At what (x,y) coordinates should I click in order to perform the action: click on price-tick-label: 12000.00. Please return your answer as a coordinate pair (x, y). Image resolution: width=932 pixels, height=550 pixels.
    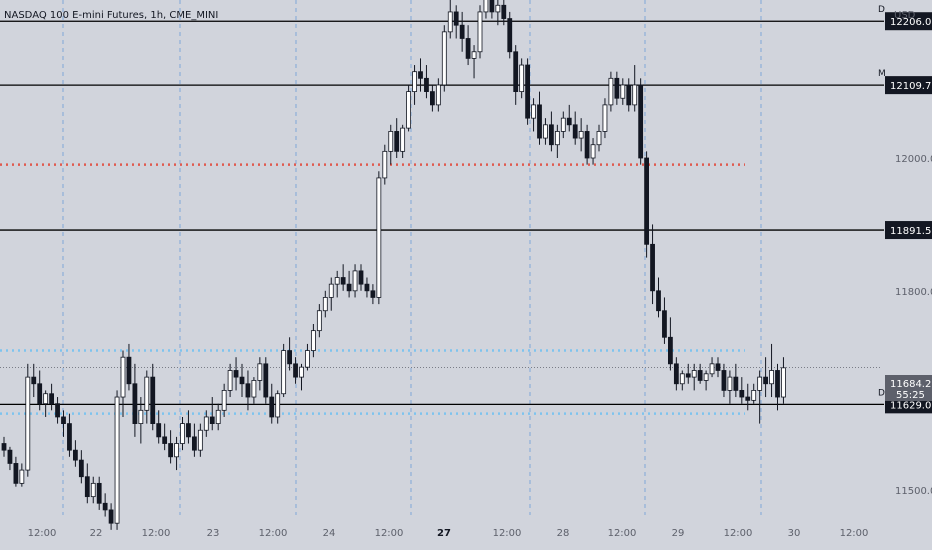
    Looking at the image, I should click on (913, 159).